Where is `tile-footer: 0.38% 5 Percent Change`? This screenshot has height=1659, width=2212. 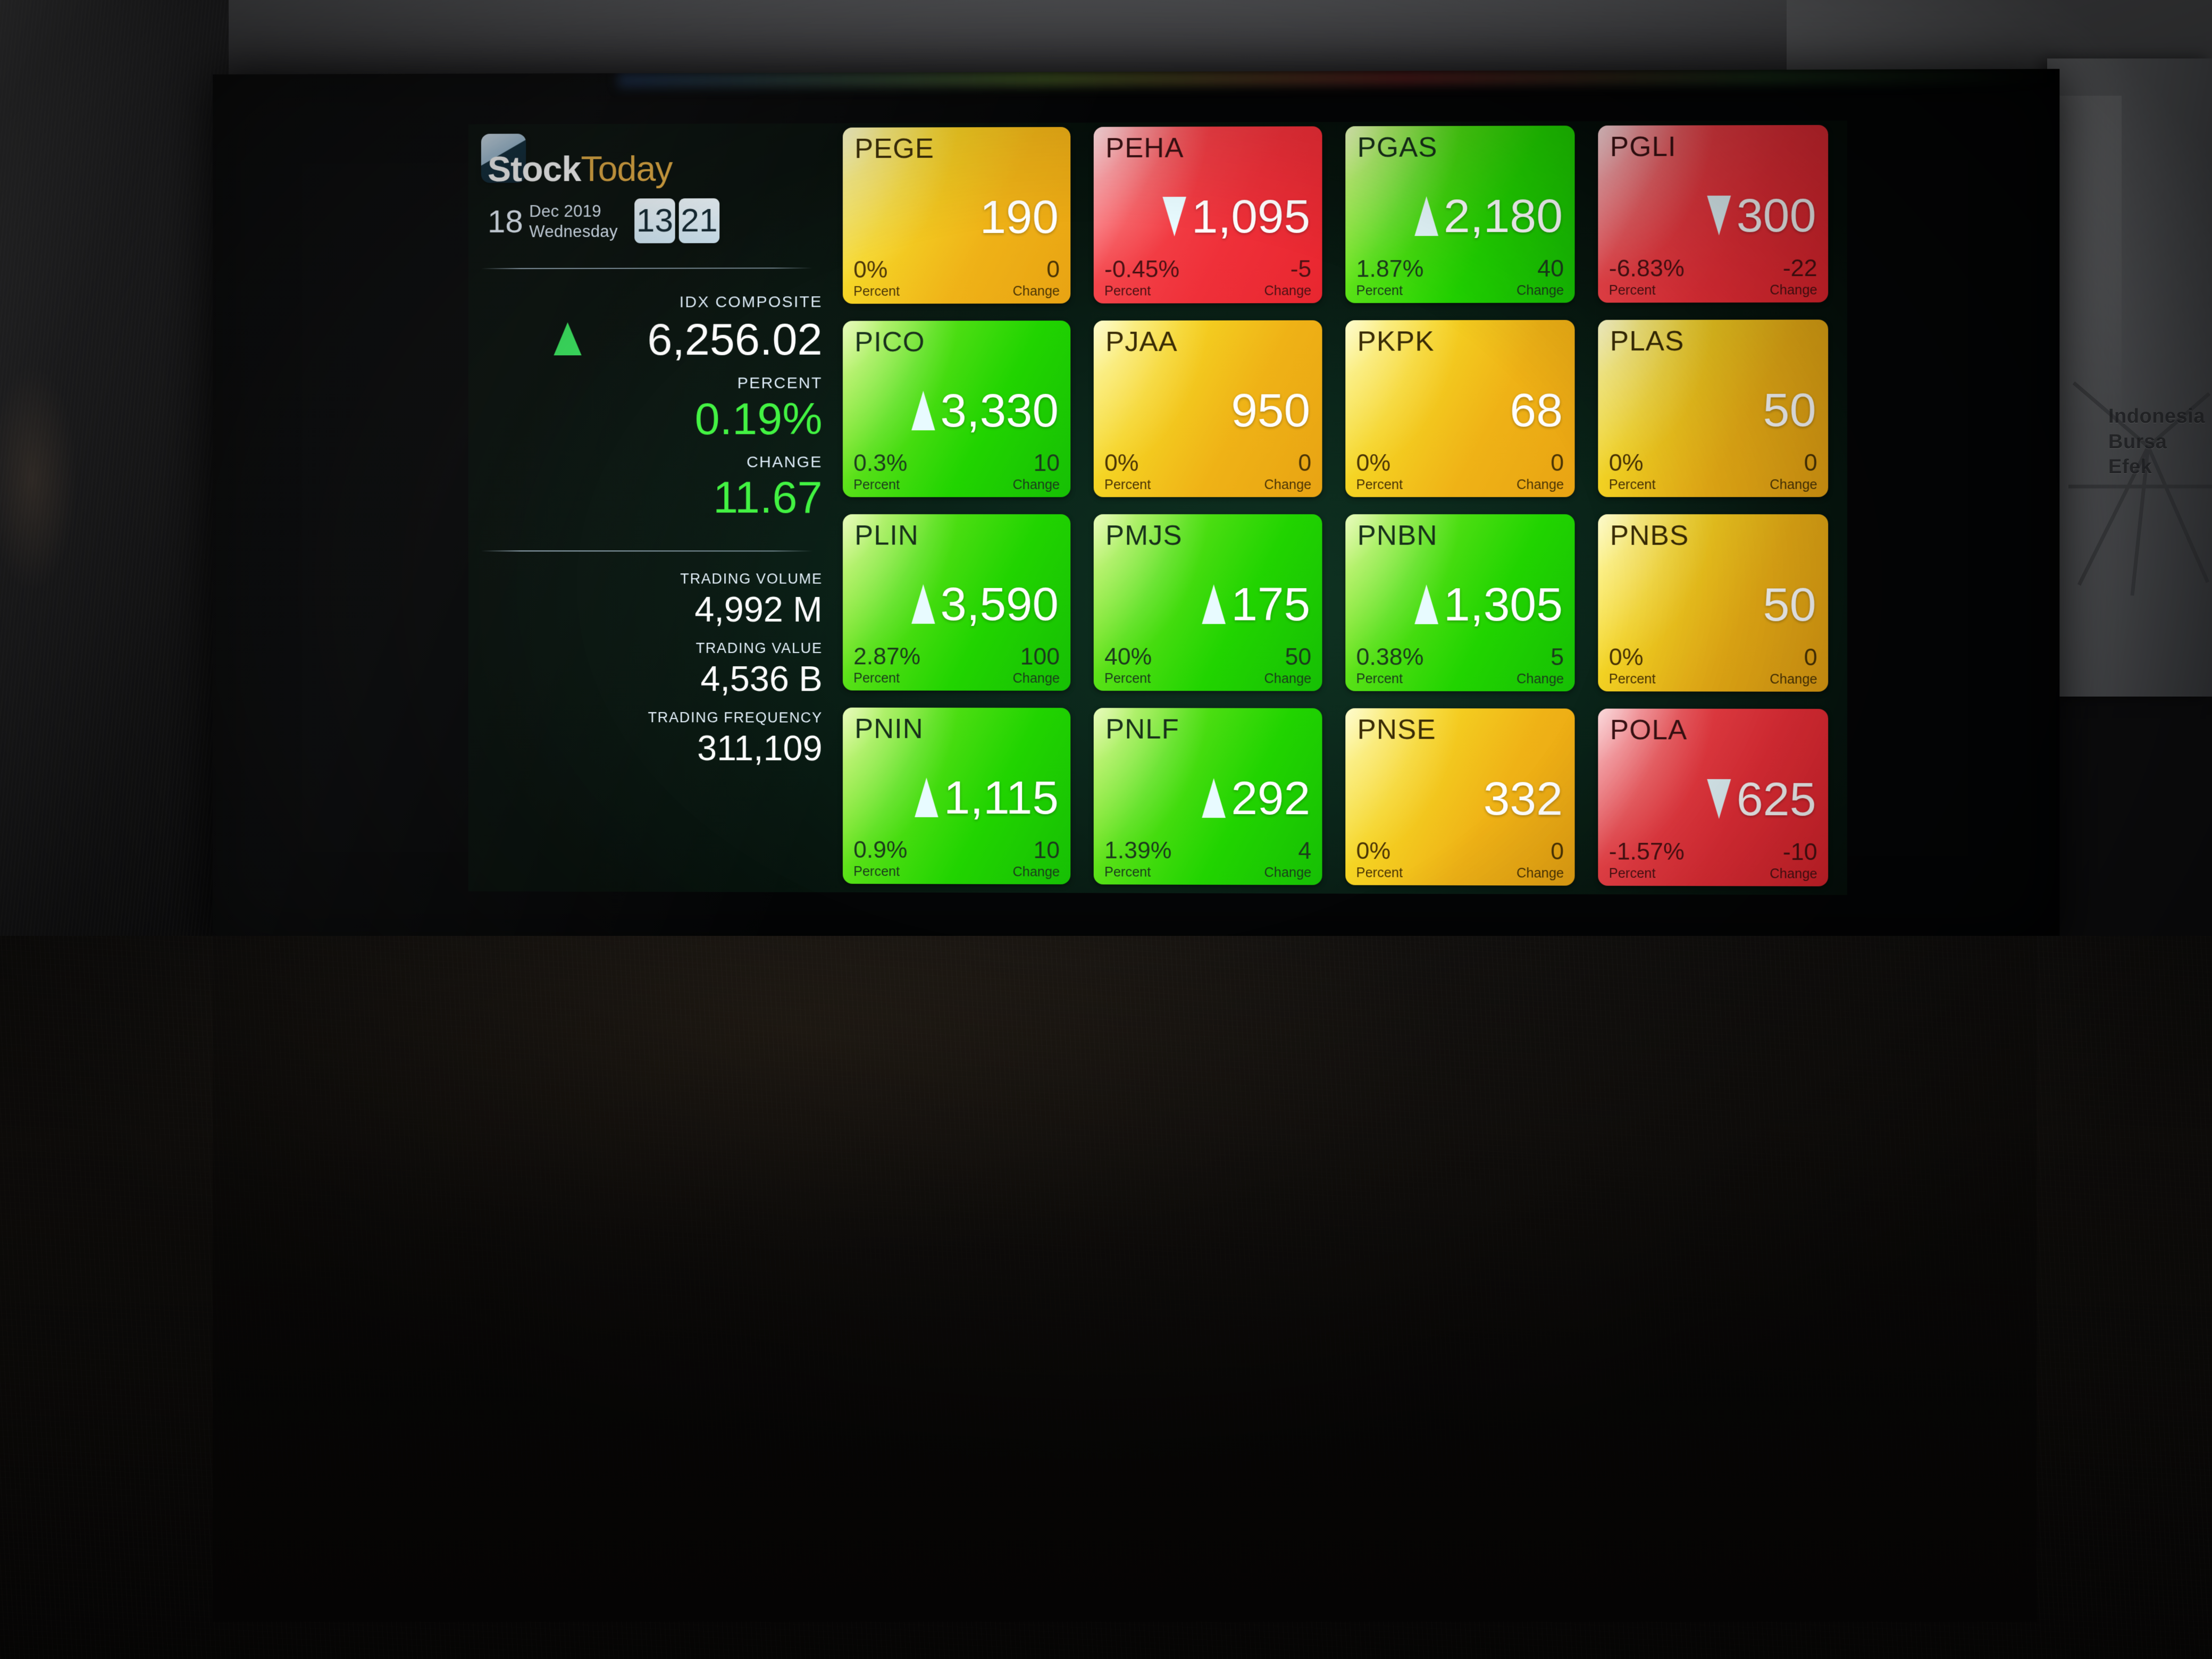
tile-footer: 0.38% 5 Percent Change is located at coordinates (1460, 665).